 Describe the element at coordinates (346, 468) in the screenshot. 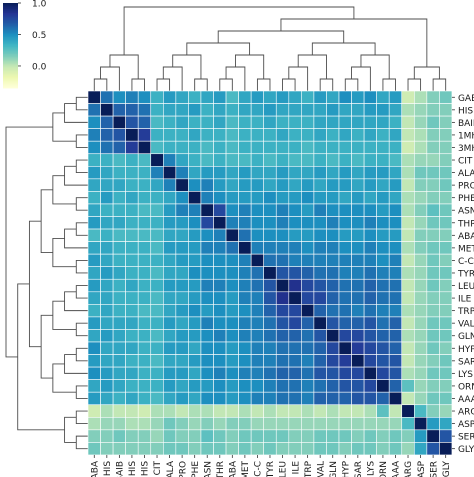

I see `column-label: HYP` at that location.